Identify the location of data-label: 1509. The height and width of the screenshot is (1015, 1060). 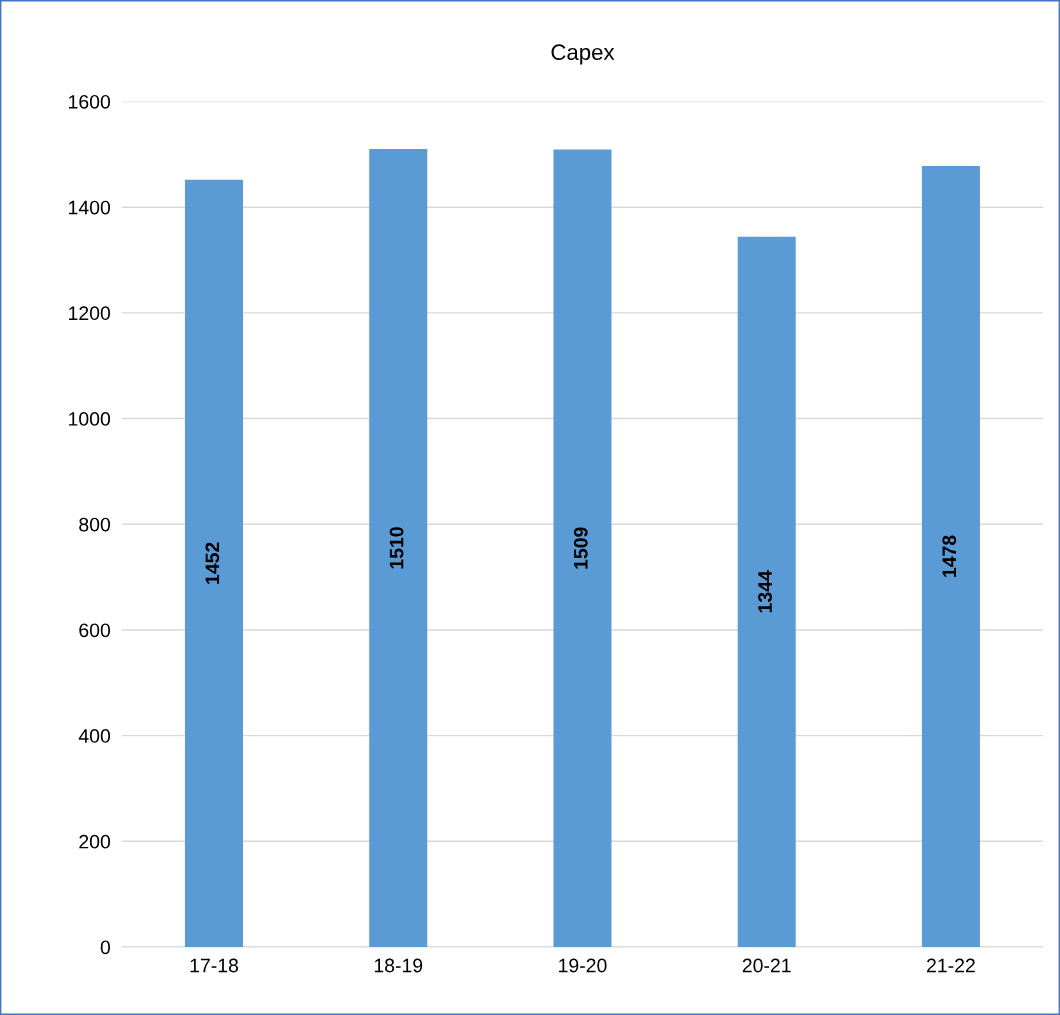
(580, 548).